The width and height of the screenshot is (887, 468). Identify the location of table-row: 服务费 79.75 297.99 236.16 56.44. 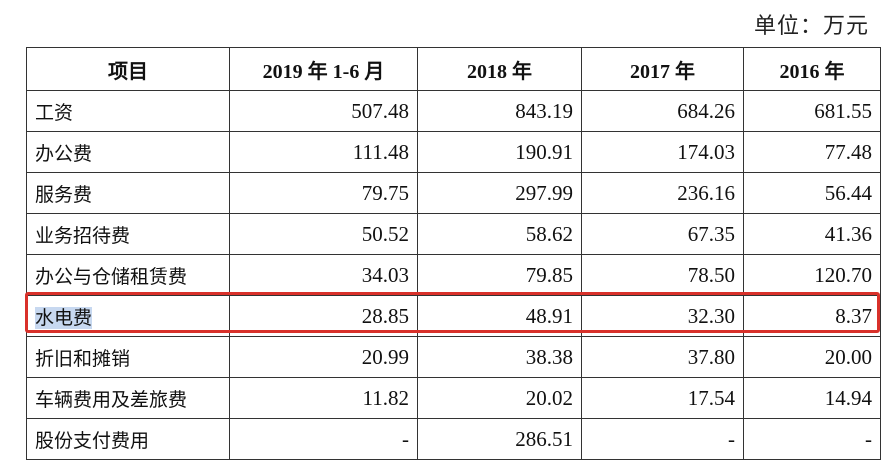
(453, 193).